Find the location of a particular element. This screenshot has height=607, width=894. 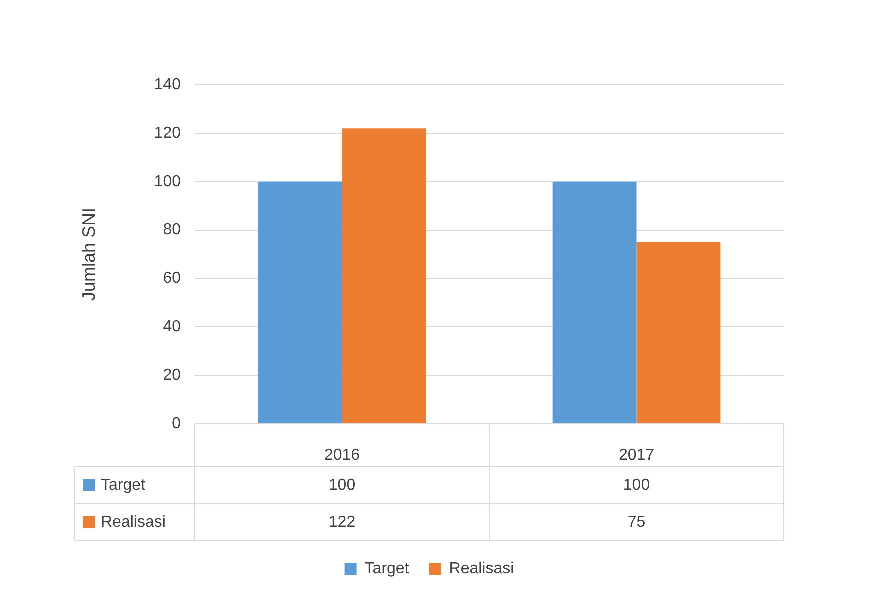

x-tick-label: 2017 is located at coordinates (636, 455).